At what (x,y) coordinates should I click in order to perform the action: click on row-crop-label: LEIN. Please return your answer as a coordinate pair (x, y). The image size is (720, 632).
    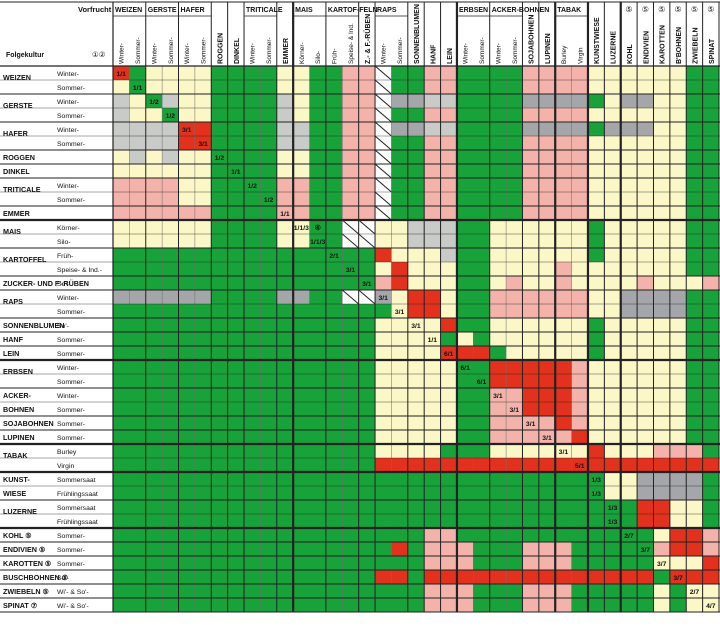
    Looking at the image, I should click on (11, 353).